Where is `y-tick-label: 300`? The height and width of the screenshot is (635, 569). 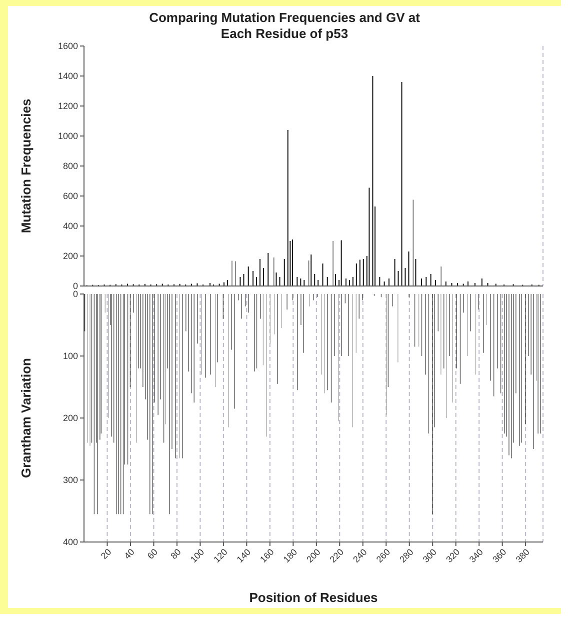 y-tick-label: 300 is located at coordinates (70, 480).